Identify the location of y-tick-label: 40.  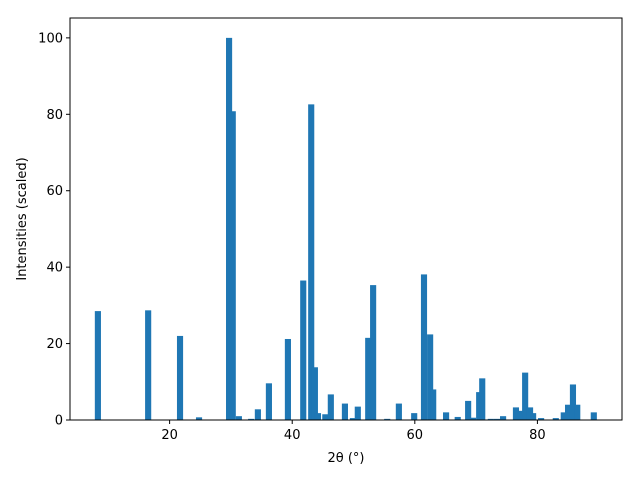
(54, 268).